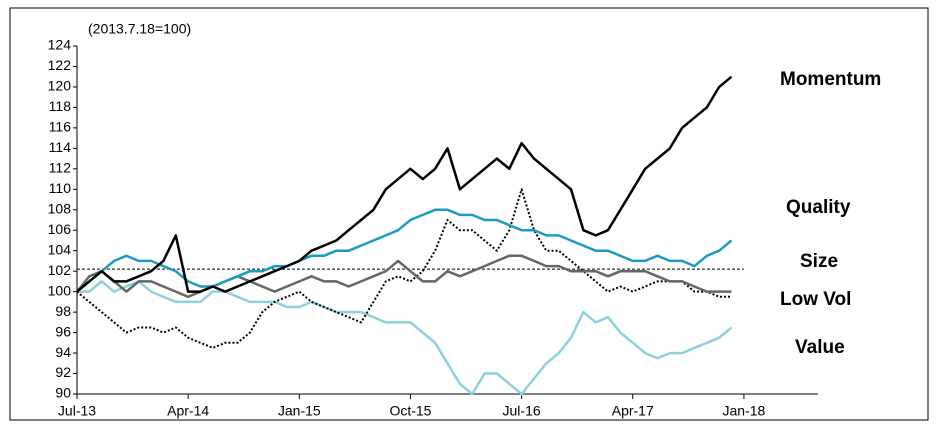 The image size is (938, 426). Describe the element at coordinates (63, 393) in the screenshot. I see `y-tick-label: 90` at that location.